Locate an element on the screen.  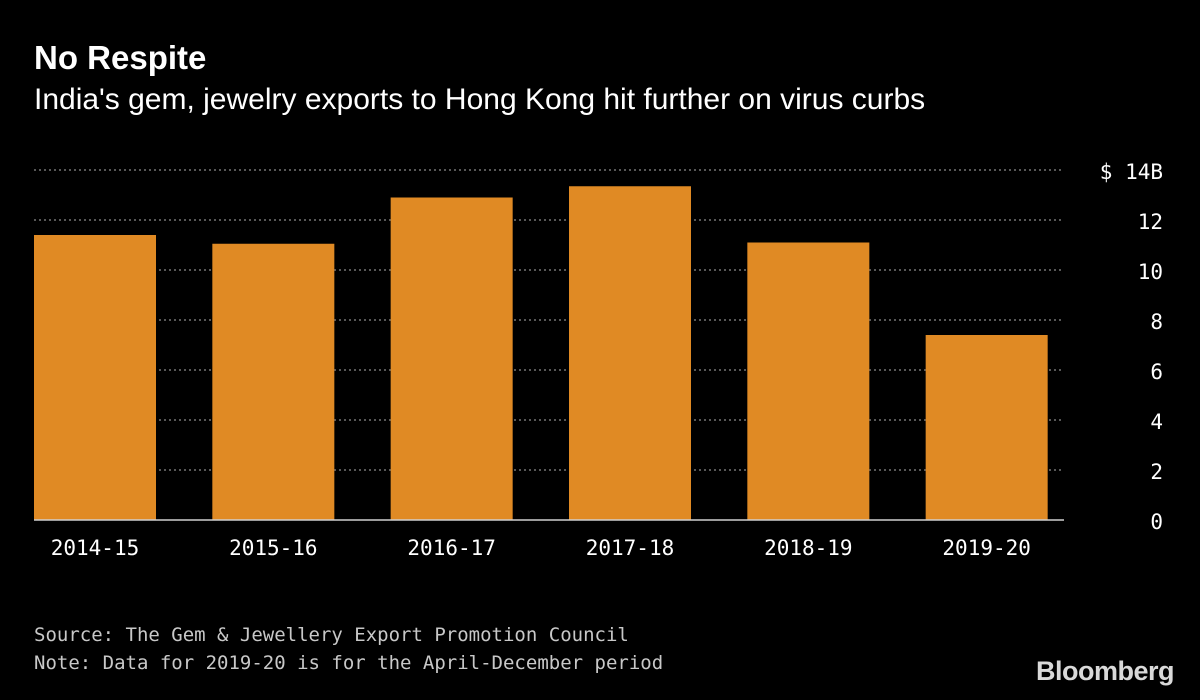
y-tick-label: $ 14B is located at coordinates (1131, 172).